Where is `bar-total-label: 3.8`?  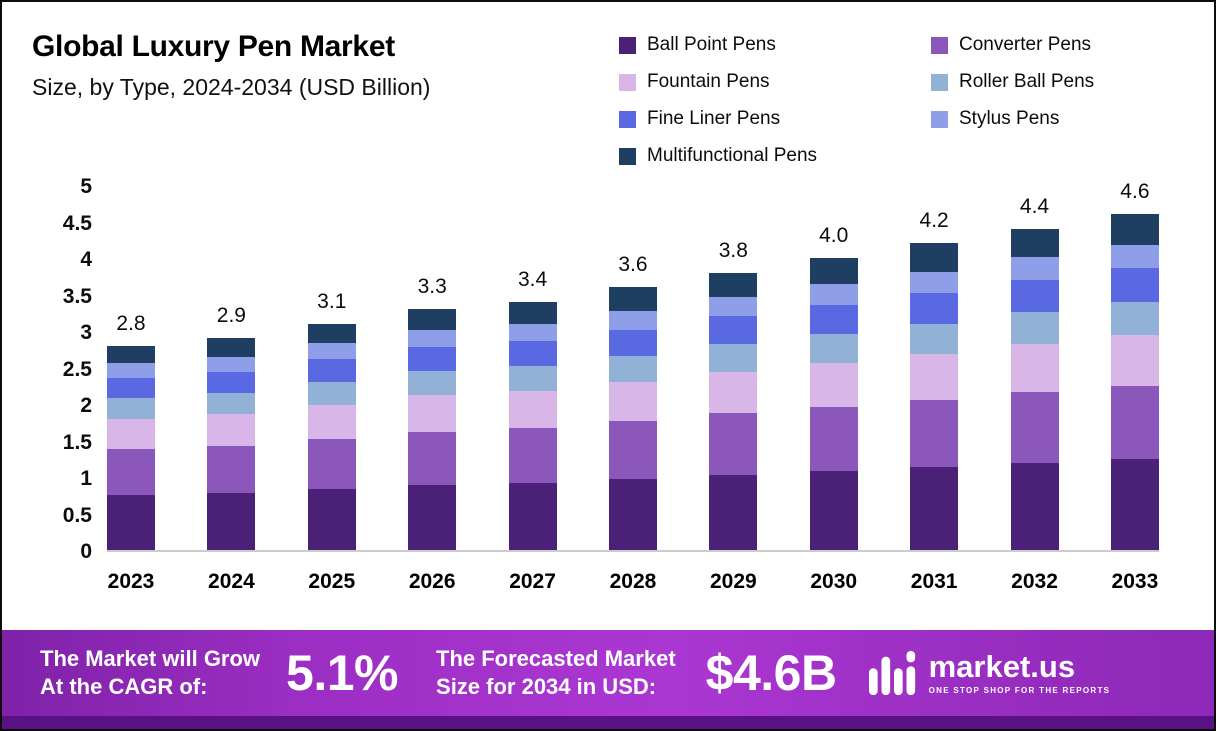 bar-total-label: 3.8 is located at coordinates (733, 250).